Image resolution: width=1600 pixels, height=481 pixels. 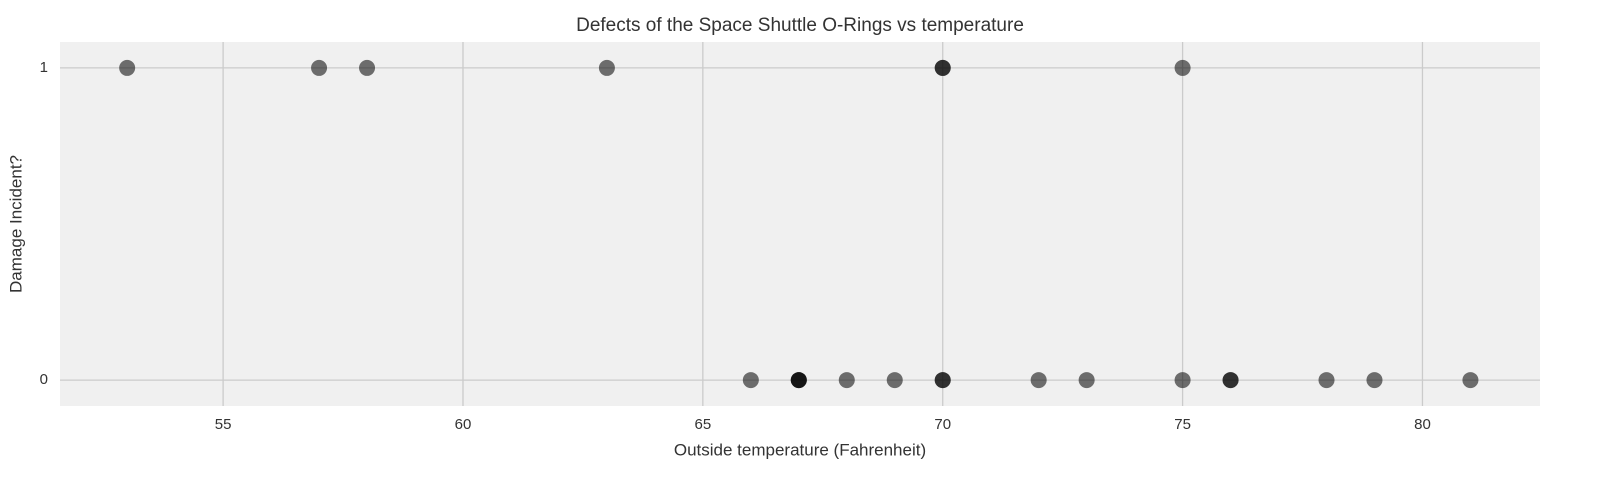 What do you see at coordinates (703, 424) in the screenshot?
I see `x-tick-label: 65` at bounding box center [703, 424].